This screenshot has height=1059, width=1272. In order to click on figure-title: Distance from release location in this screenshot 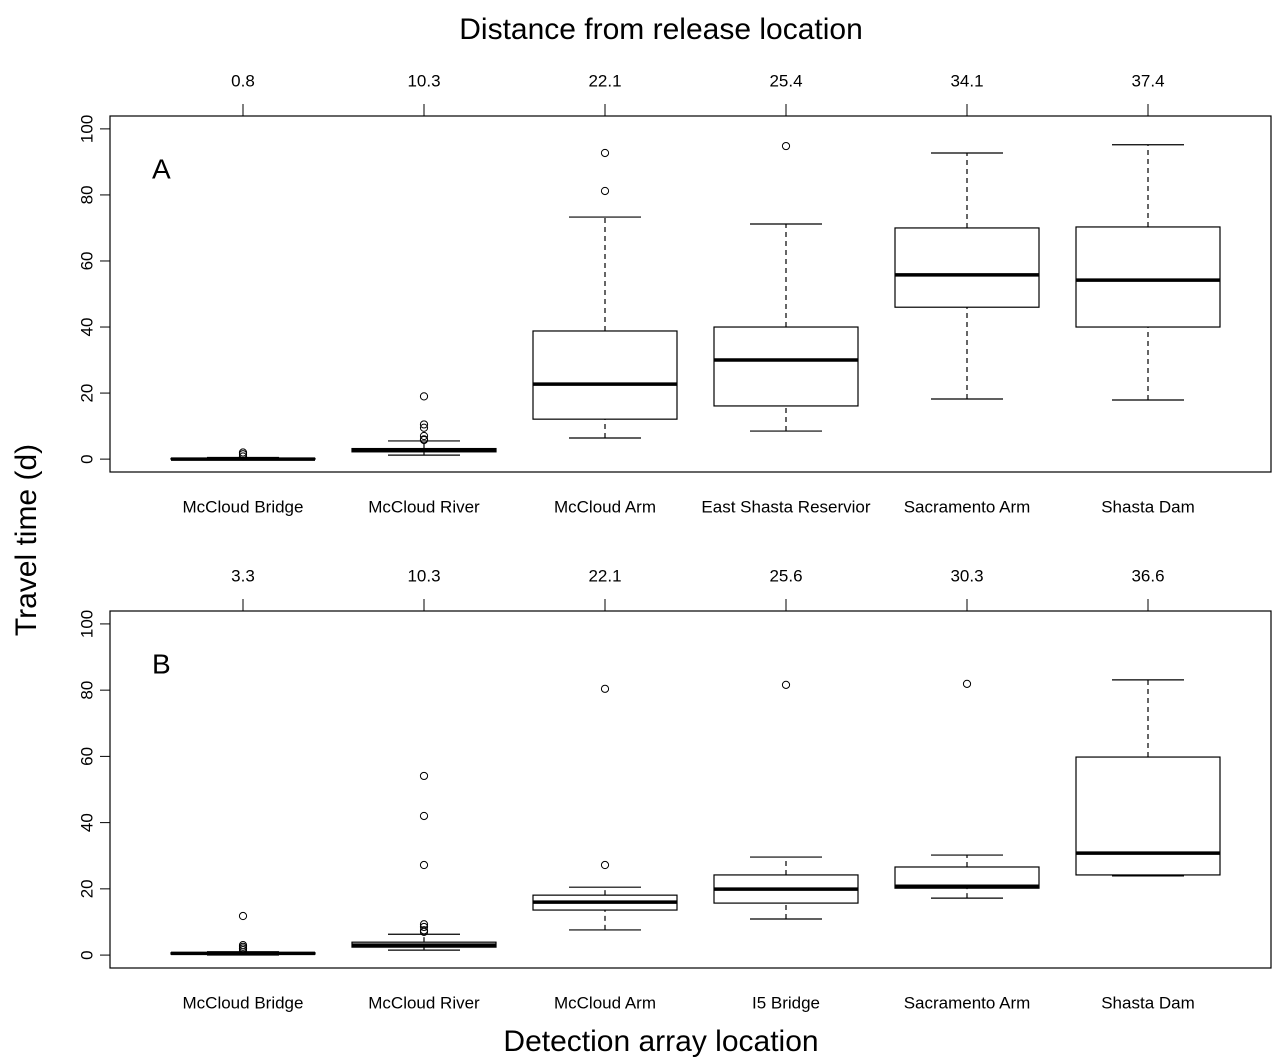, I will do `click(661, 29)`.